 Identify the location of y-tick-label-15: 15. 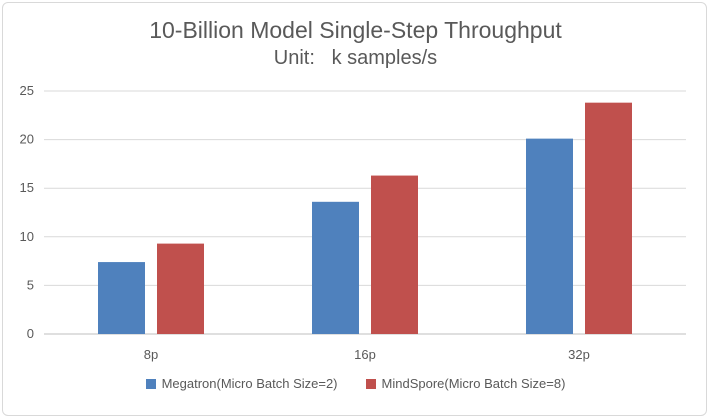
(27, 187).